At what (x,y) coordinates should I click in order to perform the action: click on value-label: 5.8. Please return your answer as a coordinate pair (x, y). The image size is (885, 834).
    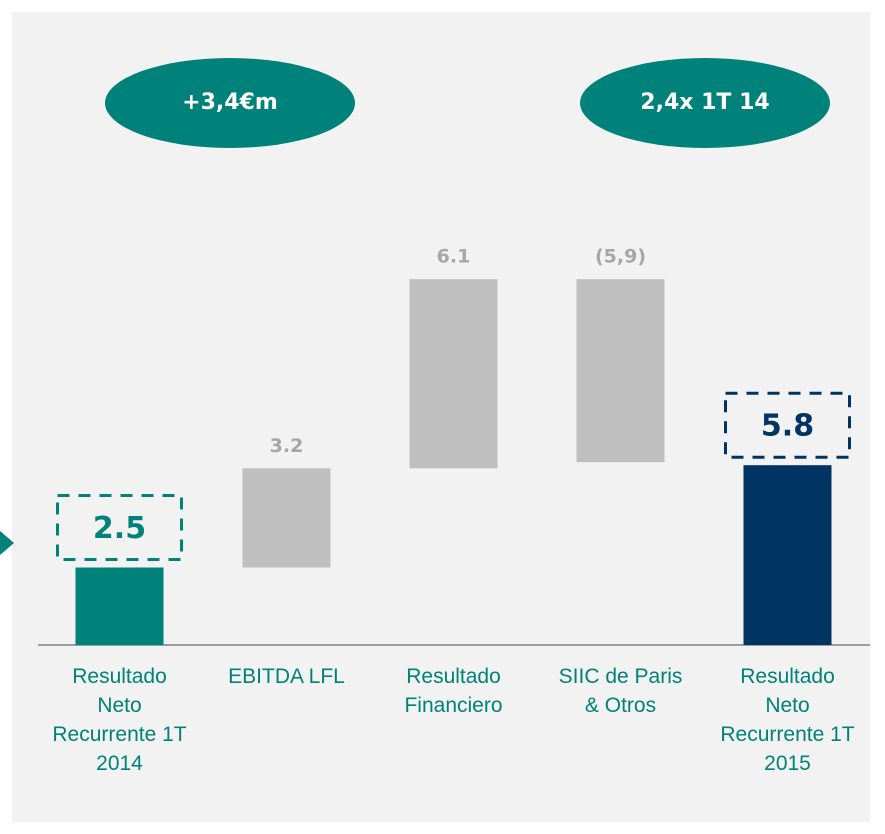
    Looking at the image, I should click on (787, 426).